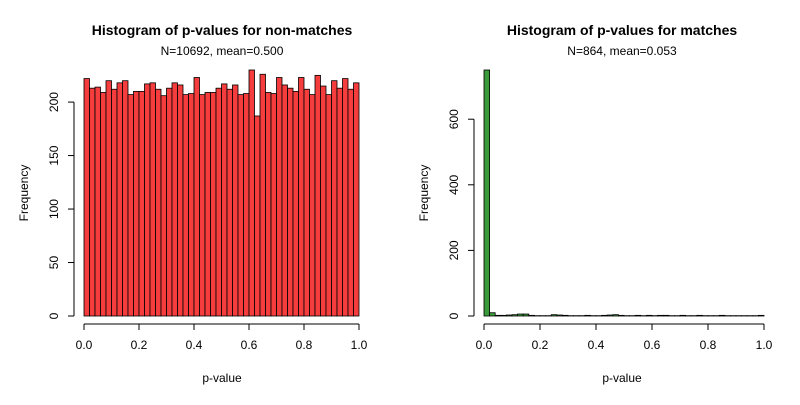 The width and height of the screenshot is (800, 405). I want to click on chart-title: Histogram of p-values for non-matches, so click(222, 30).